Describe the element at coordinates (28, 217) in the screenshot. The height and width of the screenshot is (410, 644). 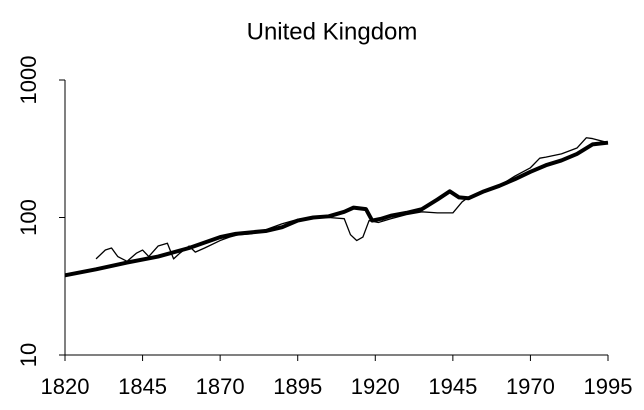
I see `y-tick-label: 100` at that location.